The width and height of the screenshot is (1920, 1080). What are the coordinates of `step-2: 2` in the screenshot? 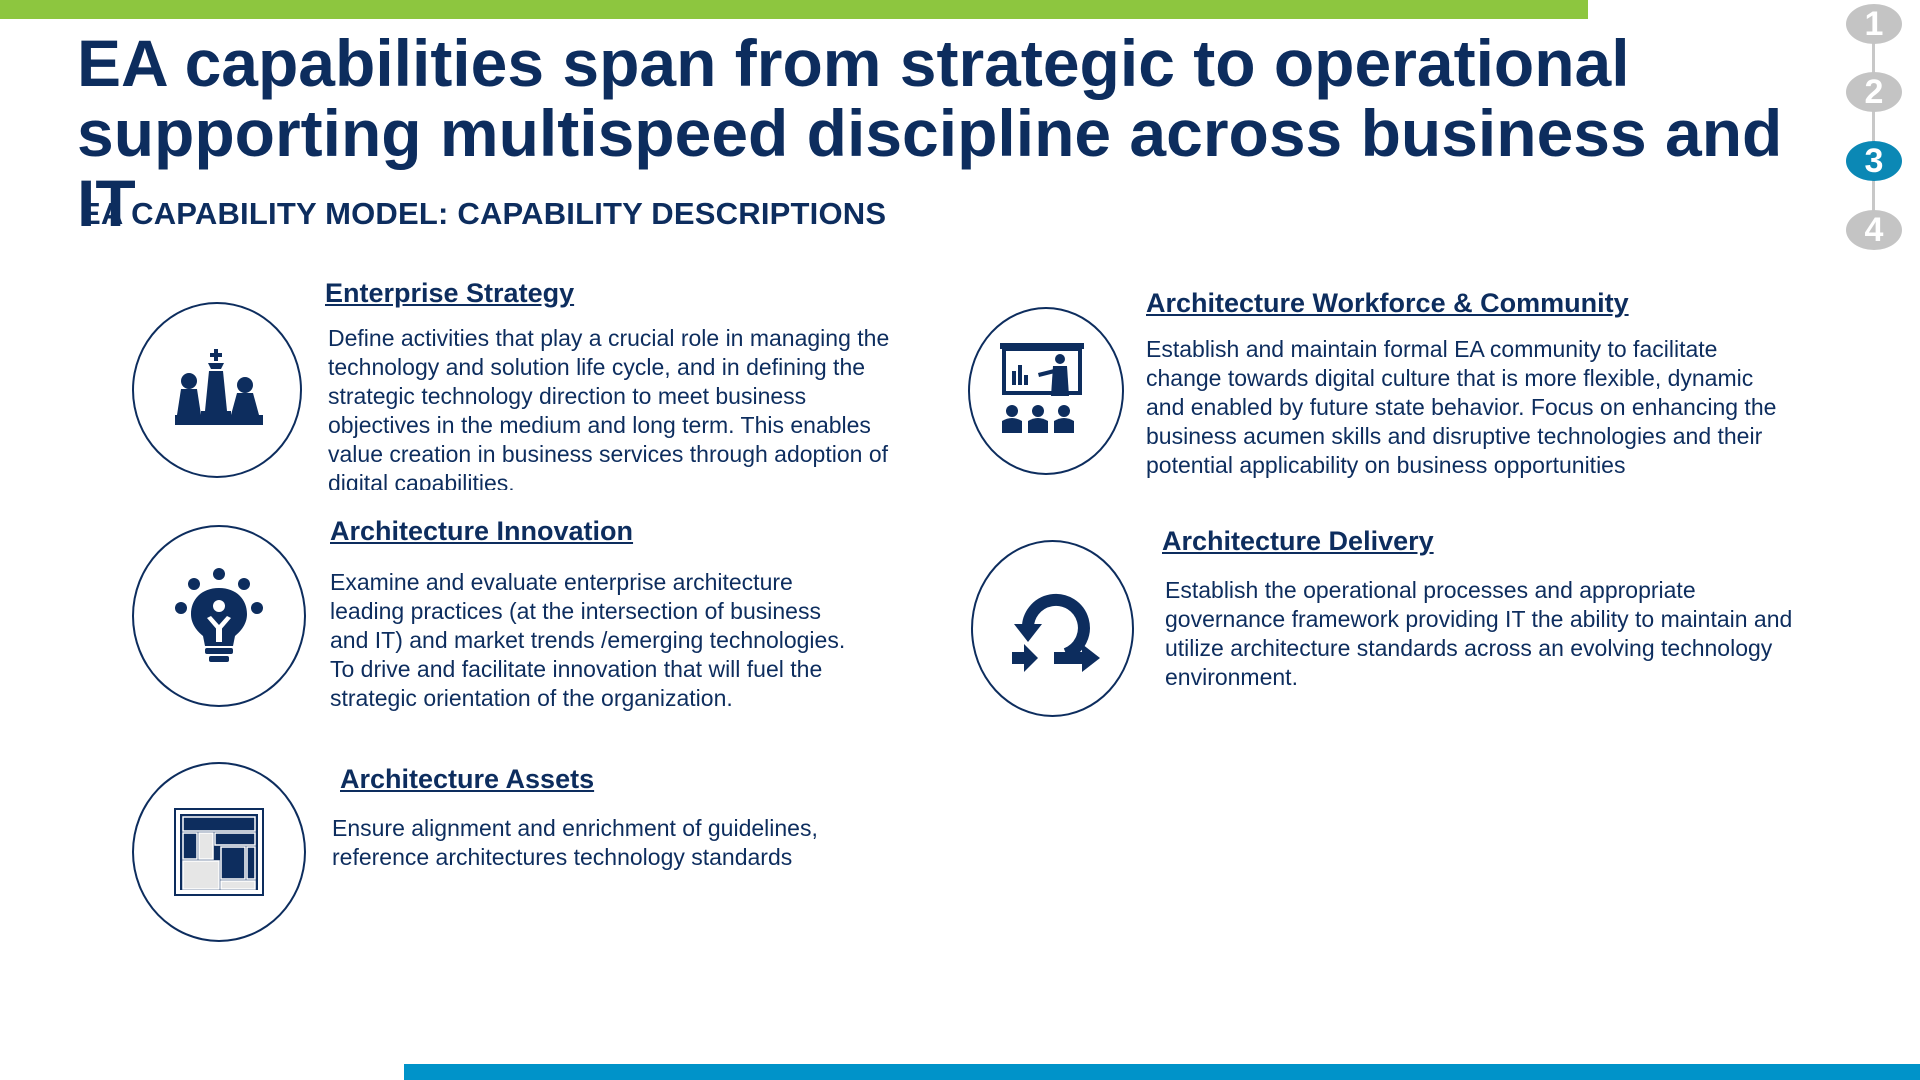 It's located at (1874, 92).